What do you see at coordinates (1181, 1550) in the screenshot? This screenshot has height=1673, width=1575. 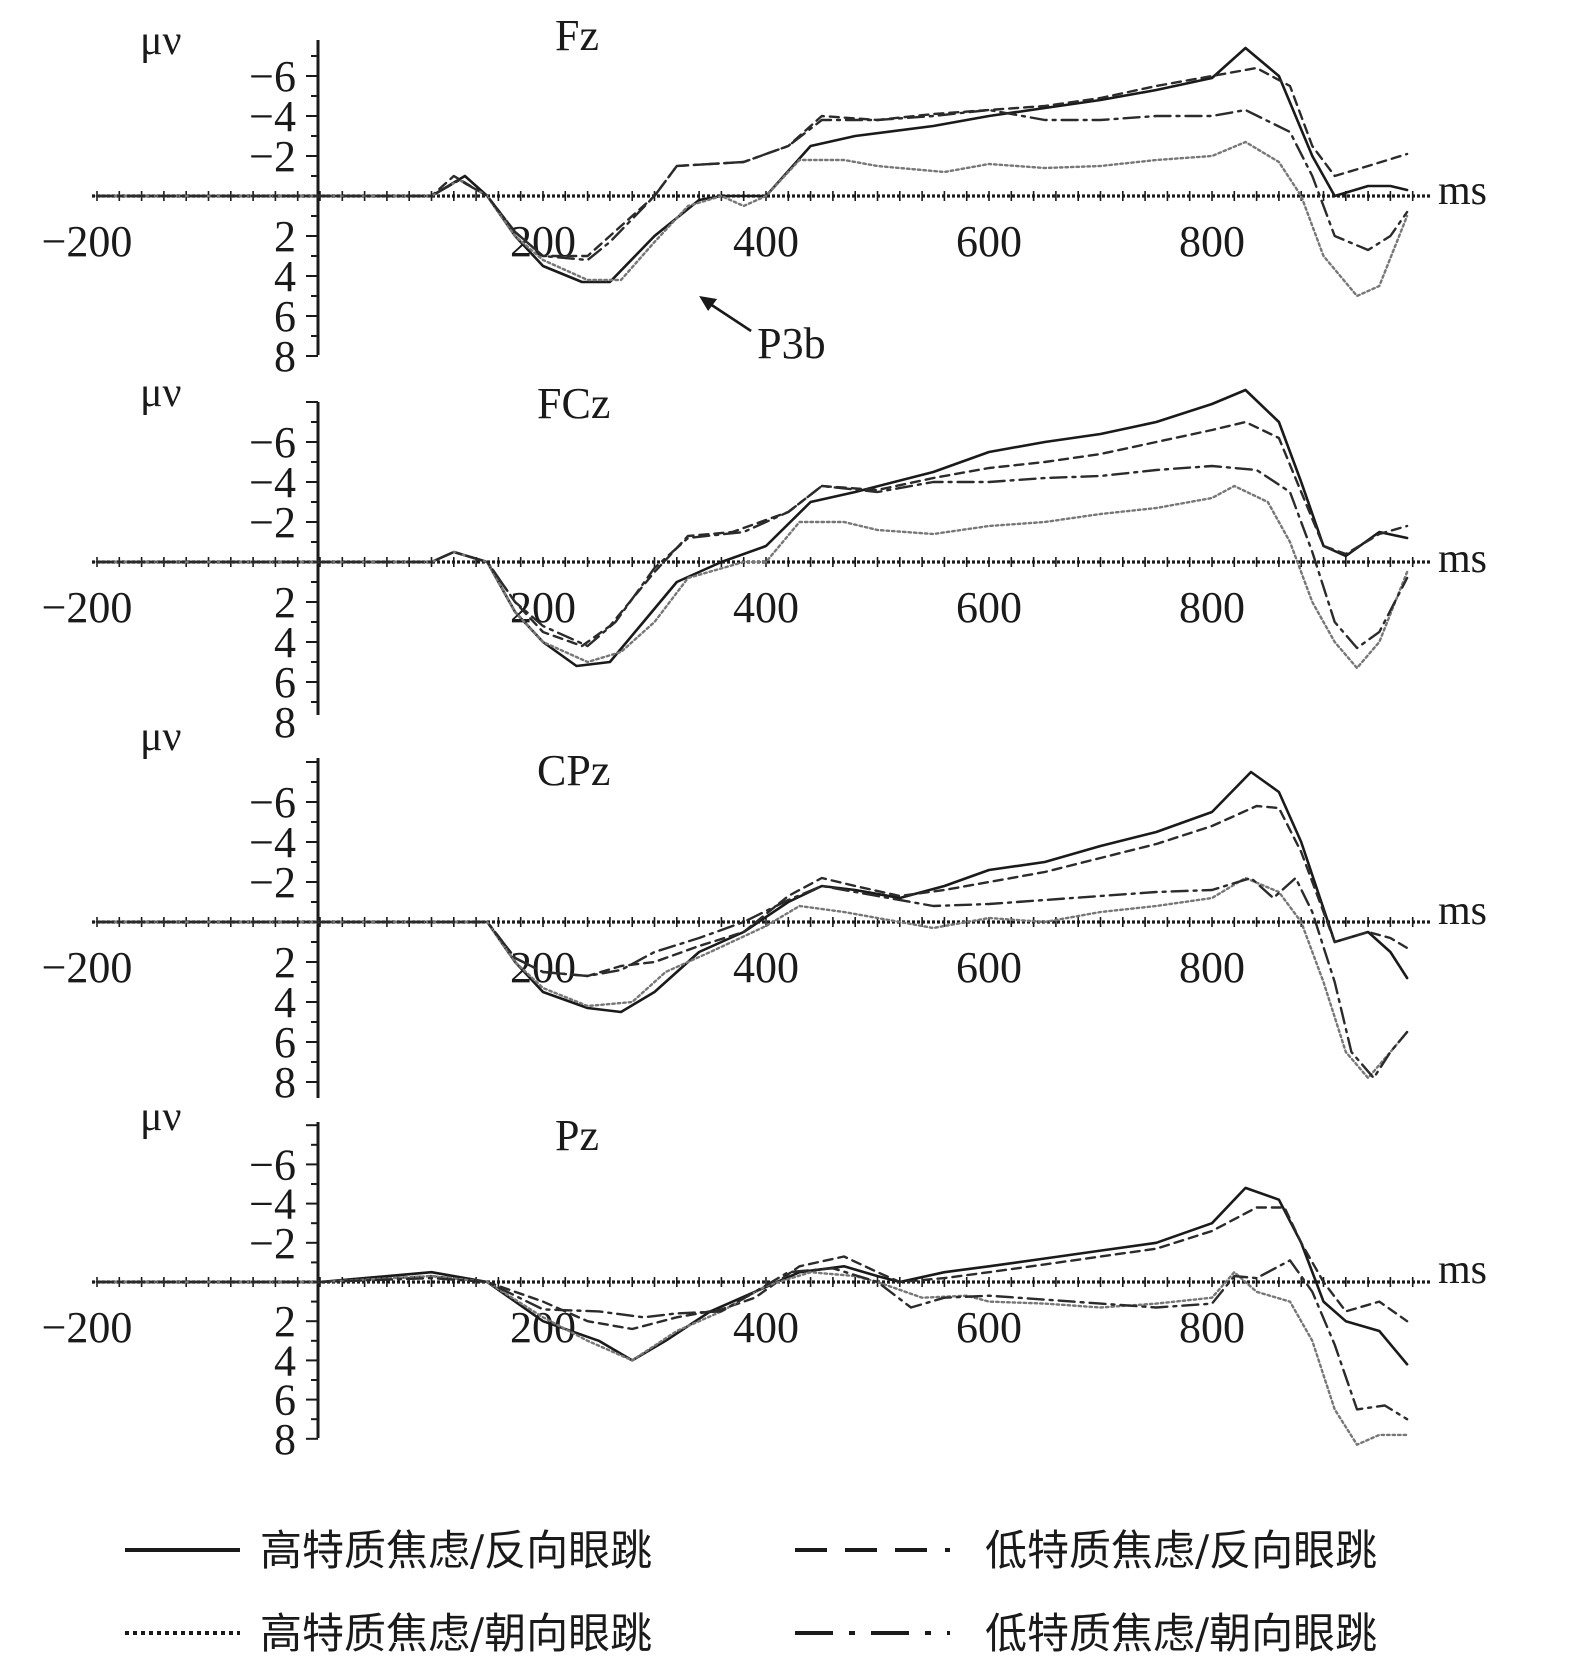 I see `legend-label-low-anti: 低特质焦虑/反向眼跳` at bounding box center [1181, 1550].